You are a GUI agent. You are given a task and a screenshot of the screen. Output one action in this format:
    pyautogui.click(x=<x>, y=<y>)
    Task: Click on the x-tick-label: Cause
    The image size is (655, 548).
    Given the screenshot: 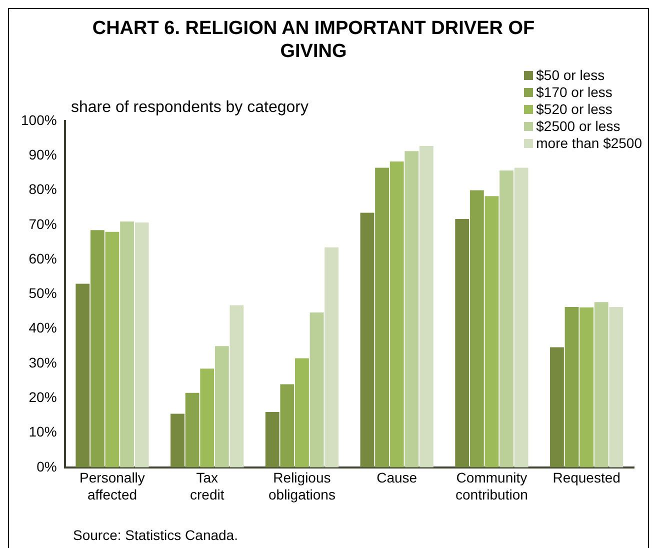 What is the action you would take?
    pyautogui.click(x=397, y=478)
    